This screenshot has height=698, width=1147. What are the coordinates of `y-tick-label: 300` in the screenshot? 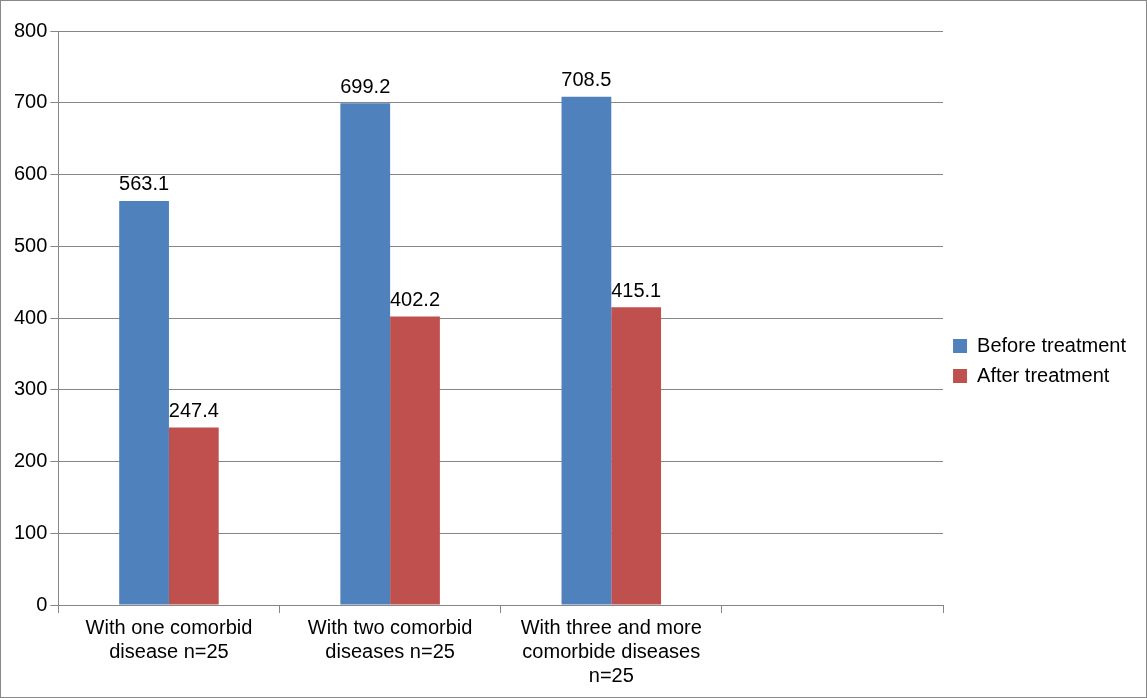 It's located at (30, 388).